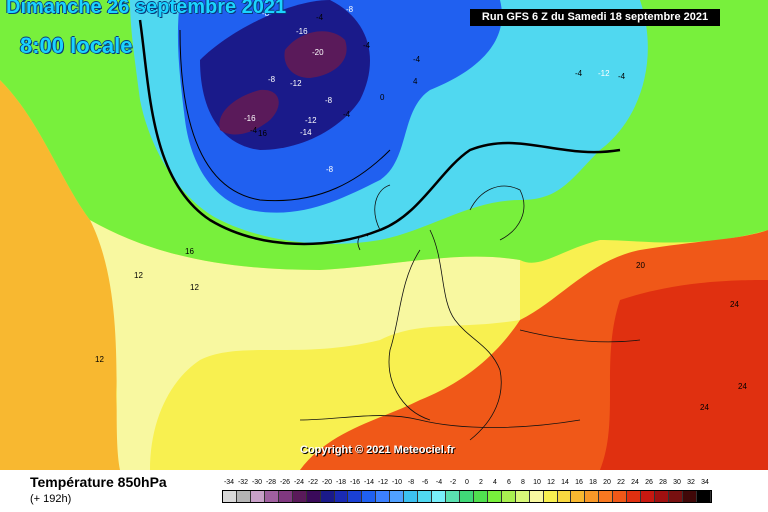  I want to click on color-scale-bar, so click(467, 496).